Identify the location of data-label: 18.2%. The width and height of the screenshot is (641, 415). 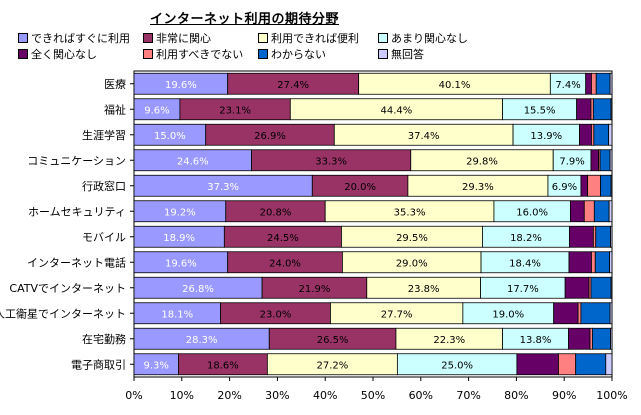
(526, 238).